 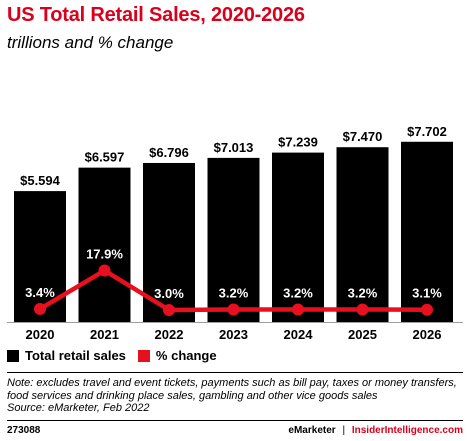 I want to click on x-tick-label-2020: 2020, so click(x=40, y=334).